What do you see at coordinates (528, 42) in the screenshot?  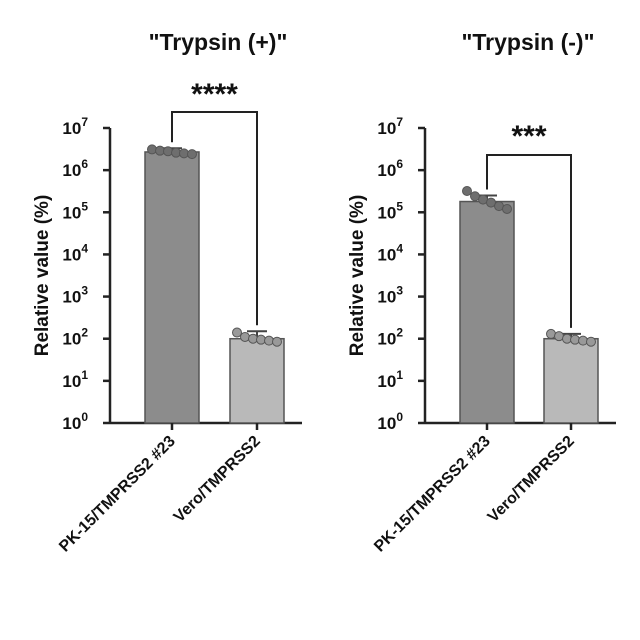 I see `chart-title: "Trypsin (-)"` at bounding box center [528, 42].